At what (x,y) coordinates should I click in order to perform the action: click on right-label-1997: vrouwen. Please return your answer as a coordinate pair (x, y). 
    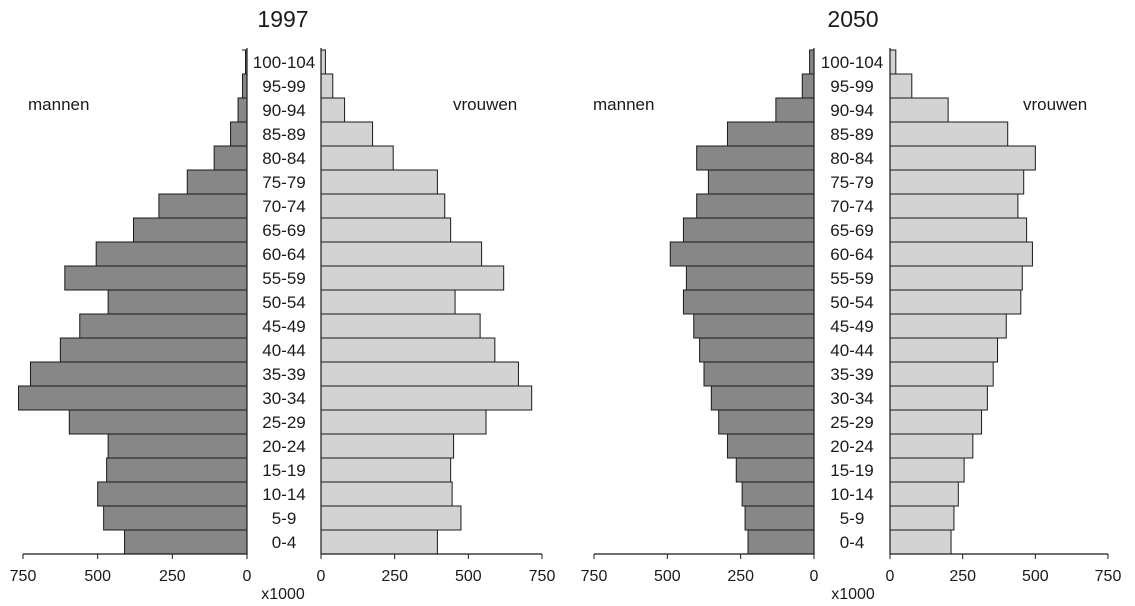
    Looking at the image, I should click on (485, 104).